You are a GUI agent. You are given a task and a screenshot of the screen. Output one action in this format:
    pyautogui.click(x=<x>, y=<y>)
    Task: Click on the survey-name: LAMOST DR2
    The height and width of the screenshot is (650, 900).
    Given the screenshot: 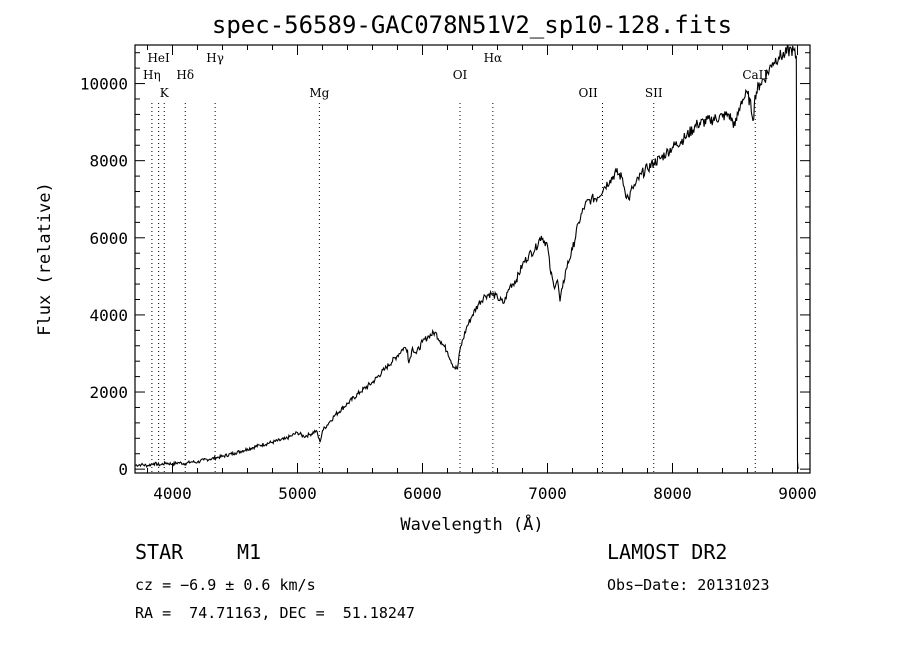 What is the action you would take?
    pyautogui.click(x=667, y=552)
    